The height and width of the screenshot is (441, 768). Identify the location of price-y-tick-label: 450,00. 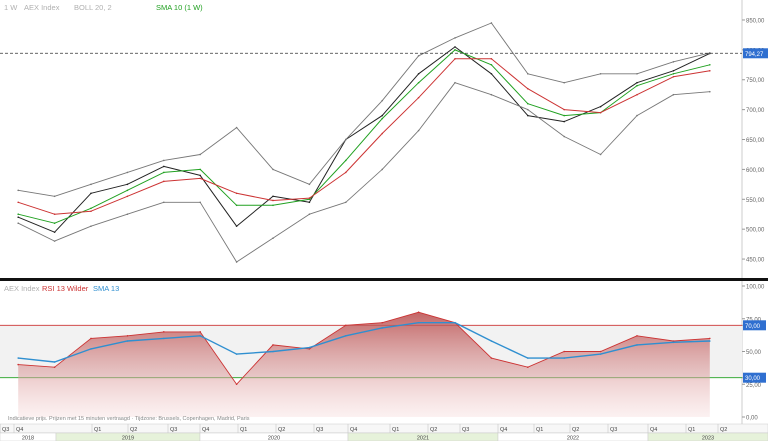
(755, 261).